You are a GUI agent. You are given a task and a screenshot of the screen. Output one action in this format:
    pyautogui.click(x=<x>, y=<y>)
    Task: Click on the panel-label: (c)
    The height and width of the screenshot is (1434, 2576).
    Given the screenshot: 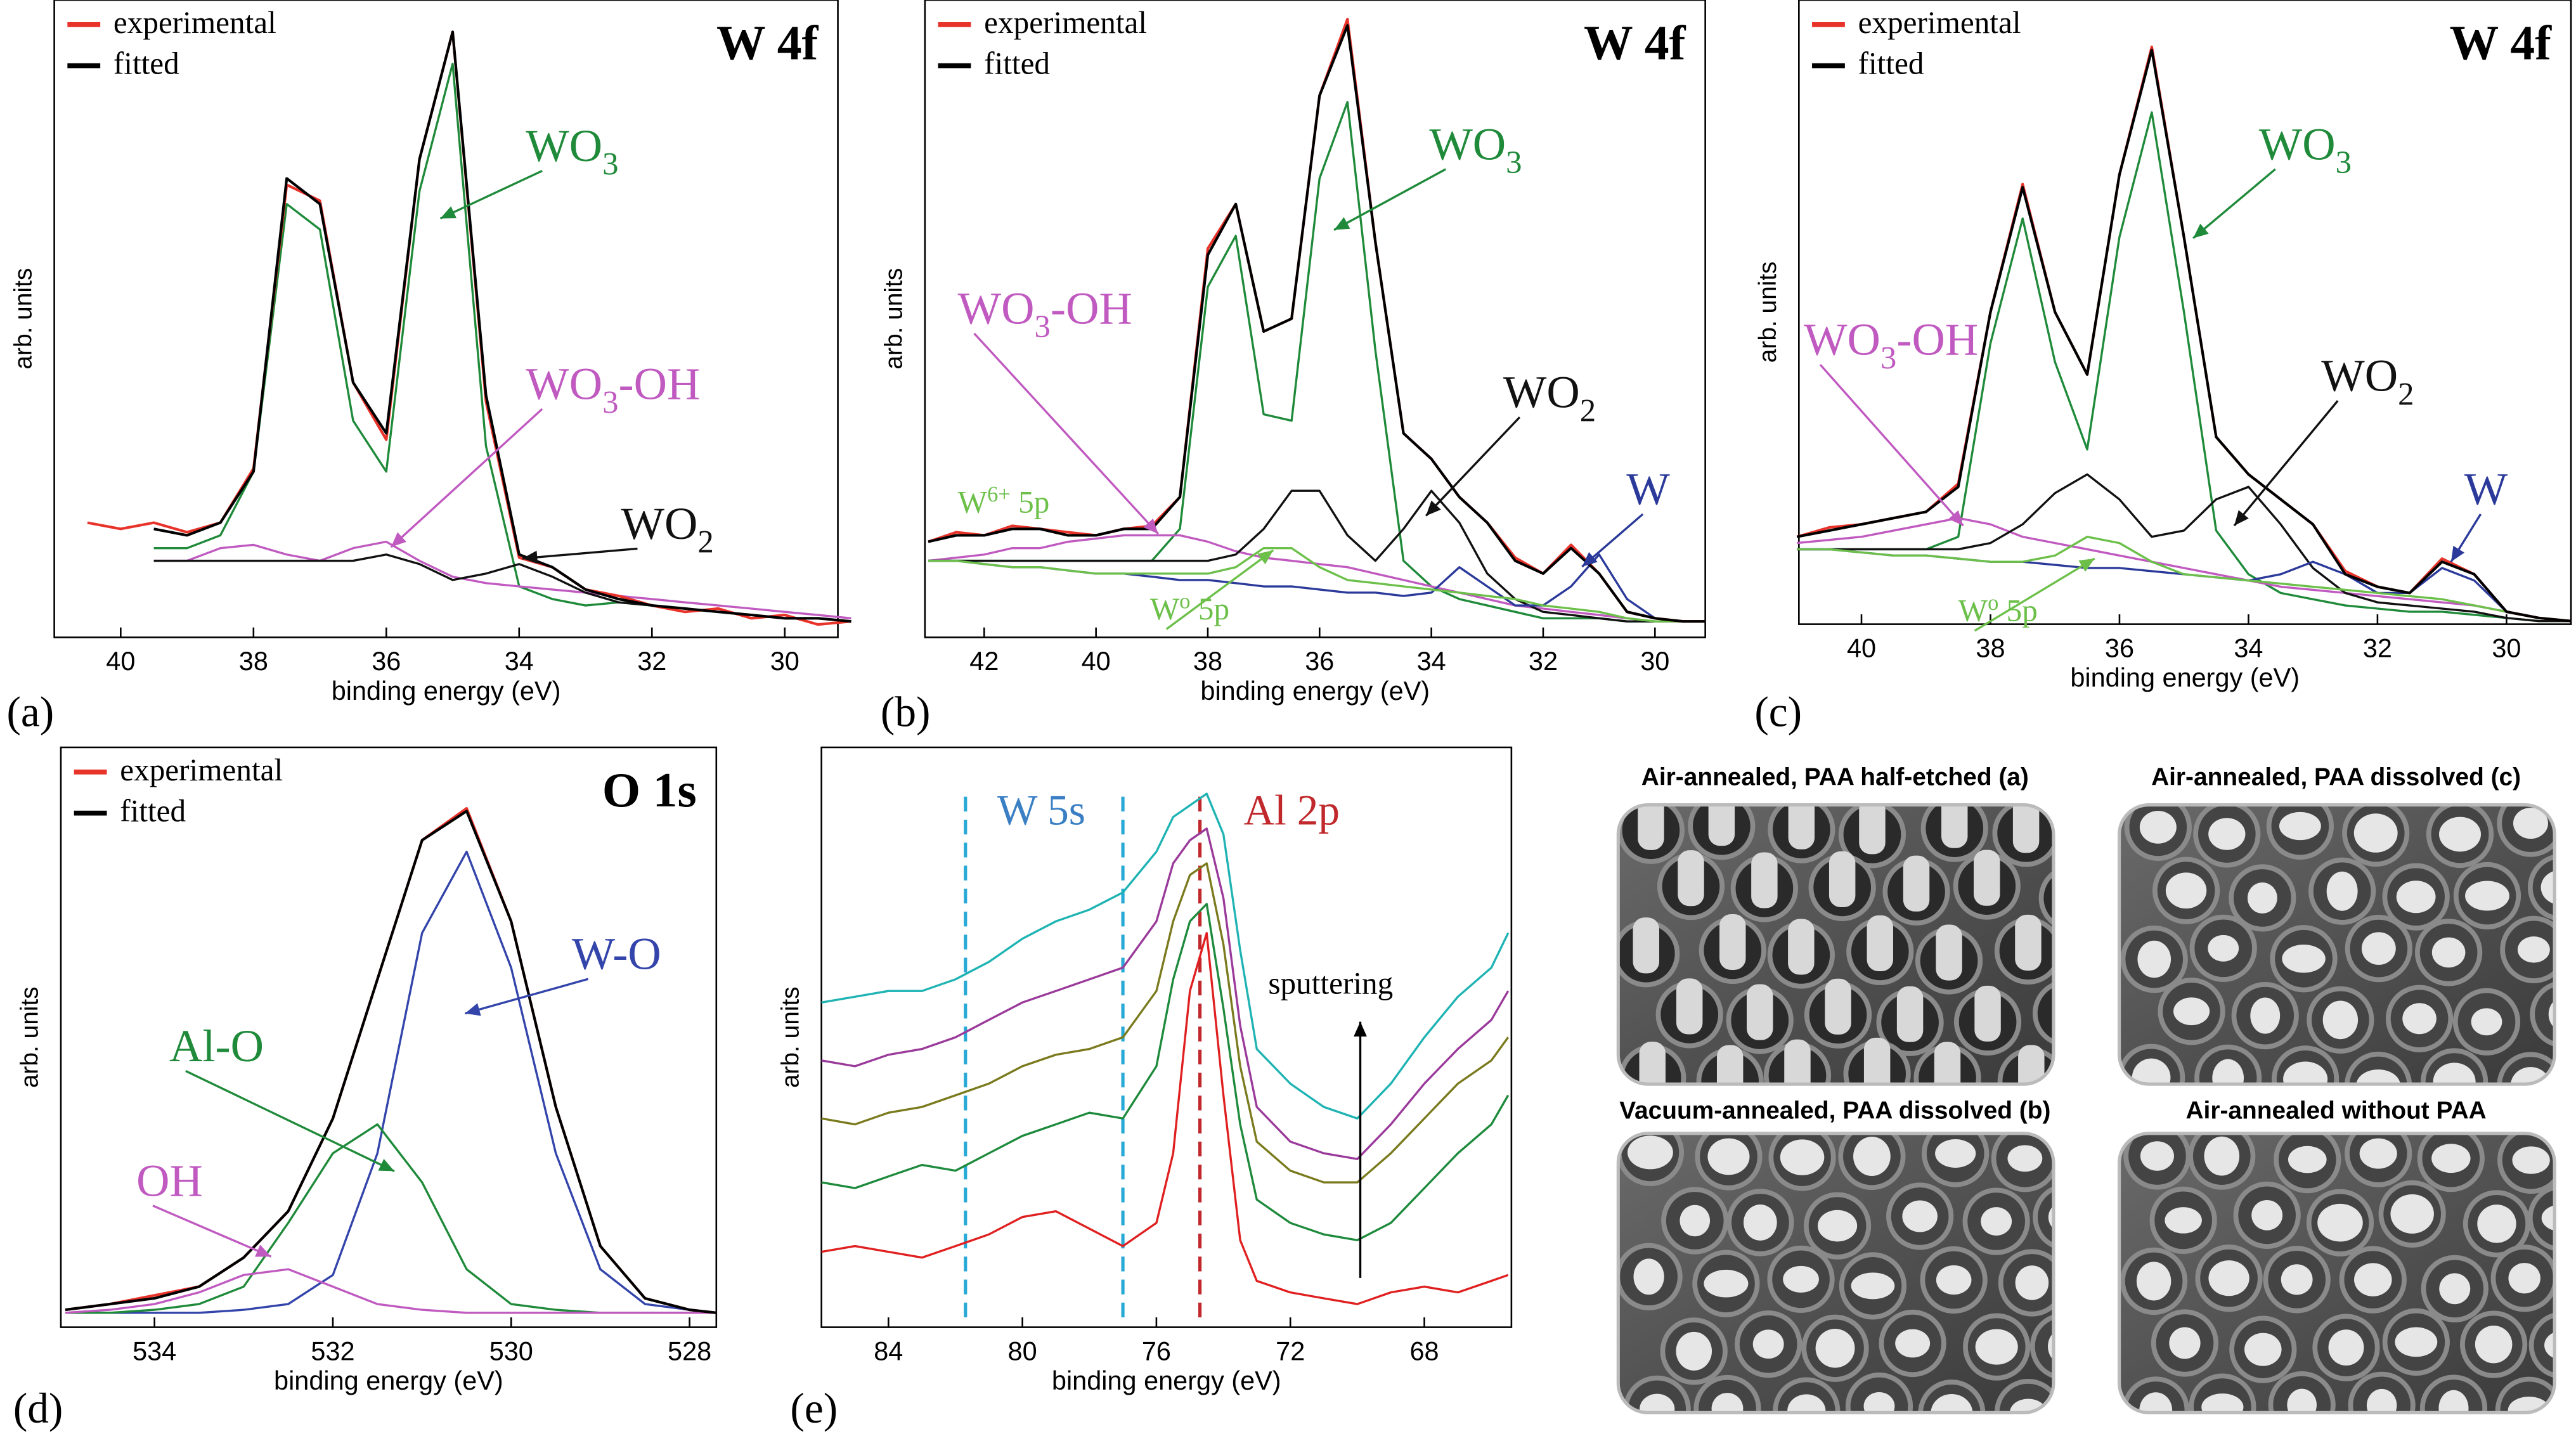 What is the action you would take?
    pyautogui.click(x=1778, y=712)
    